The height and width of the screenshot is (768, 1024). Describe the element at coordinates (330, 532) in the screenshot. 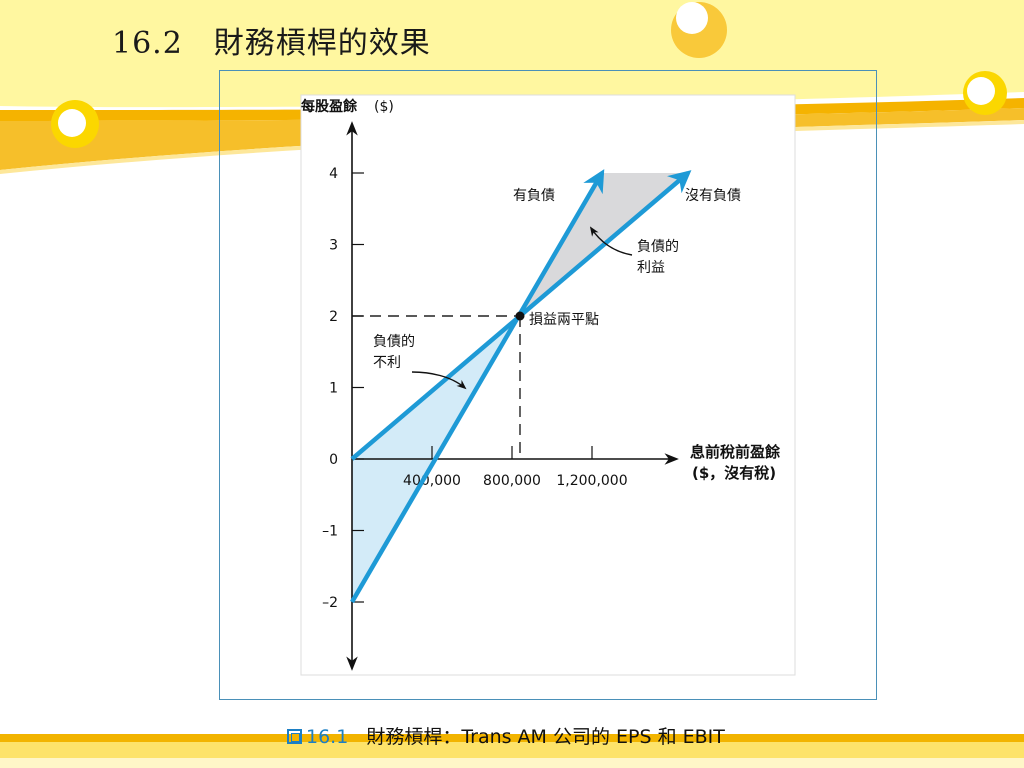

I see `y-tick-label: –1` at that location.